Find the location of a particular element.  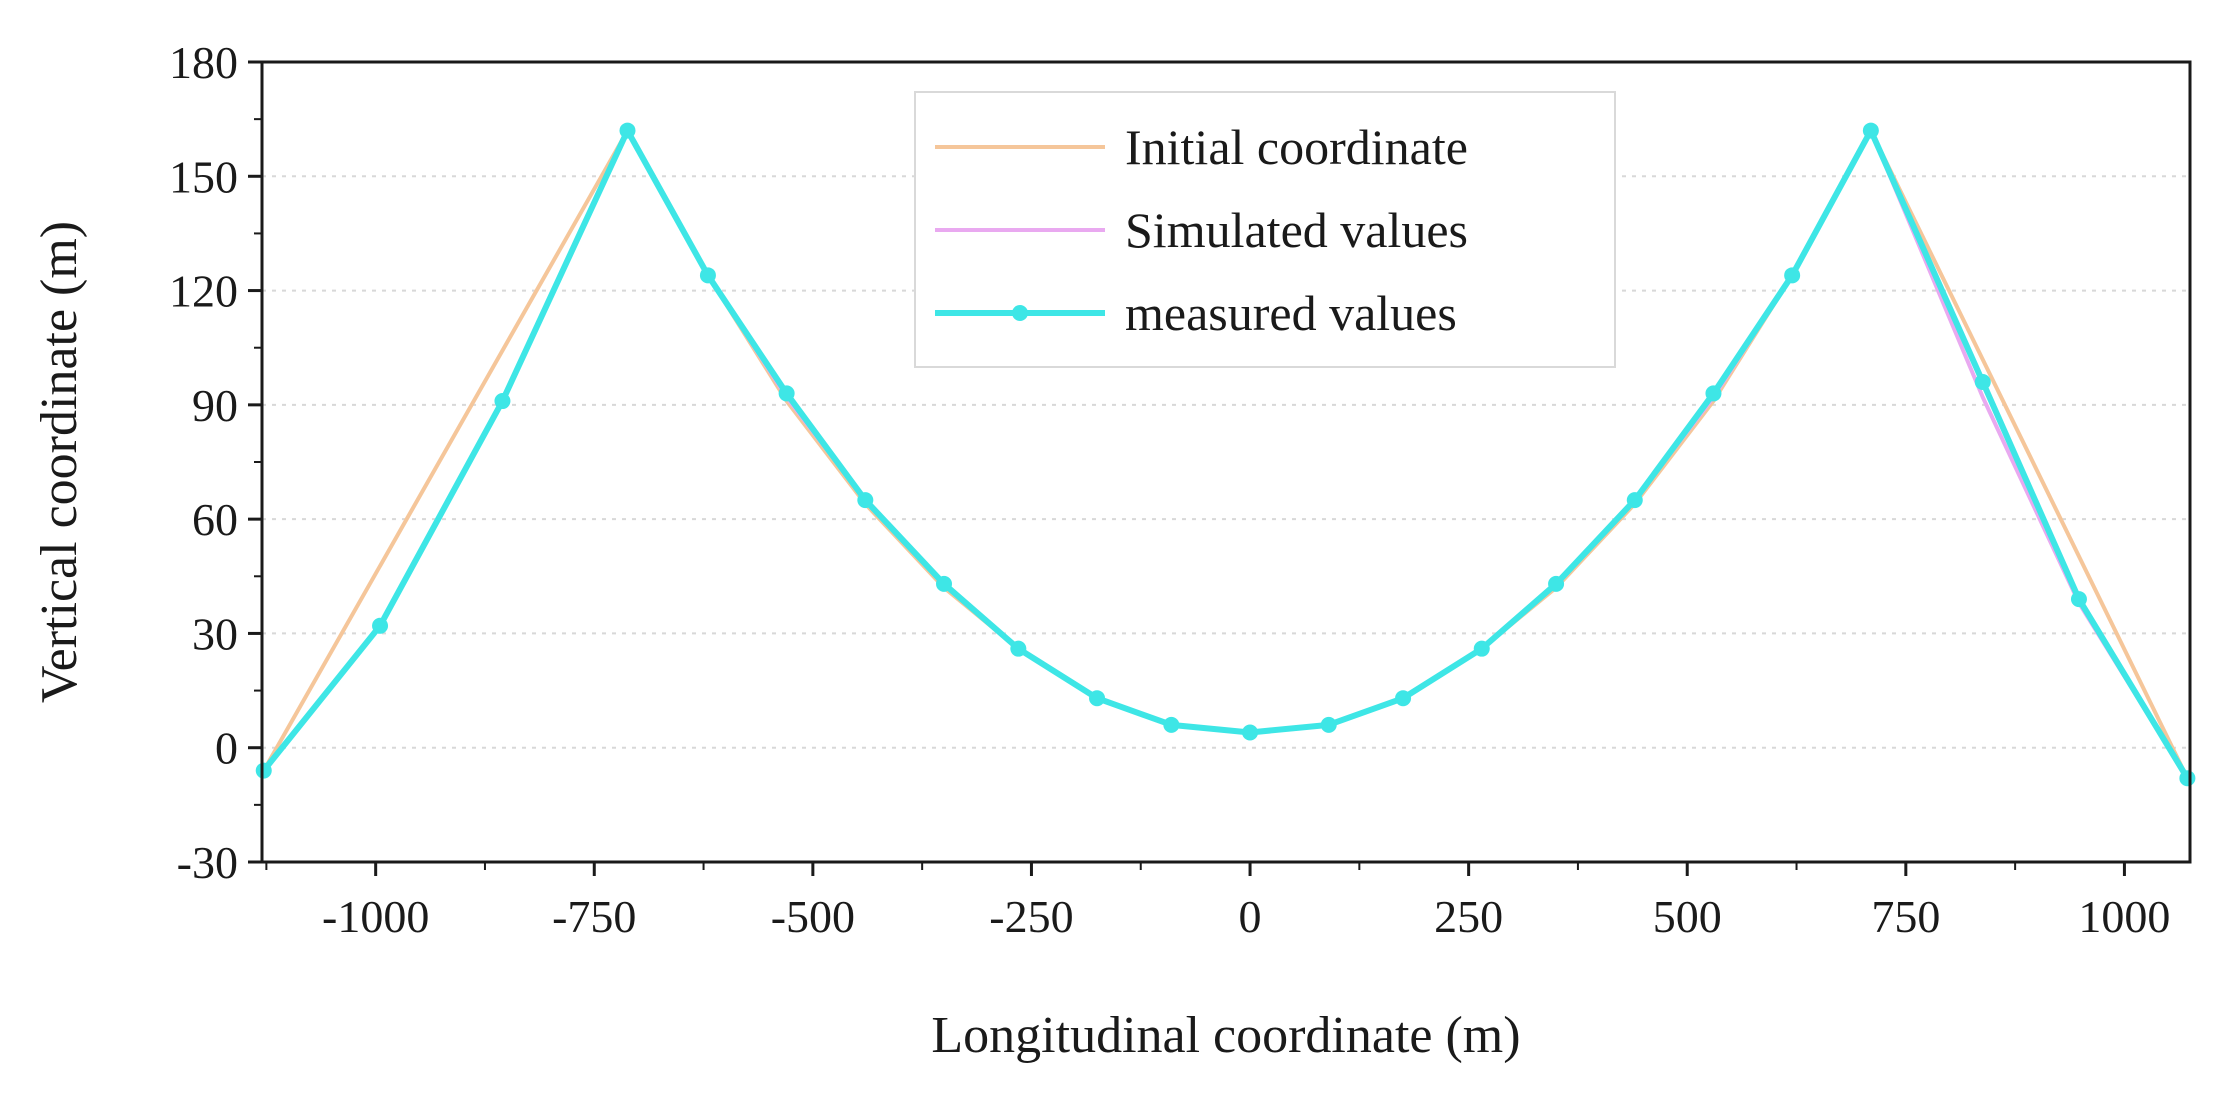

legend-marker is located at coordinates (1020, 313).